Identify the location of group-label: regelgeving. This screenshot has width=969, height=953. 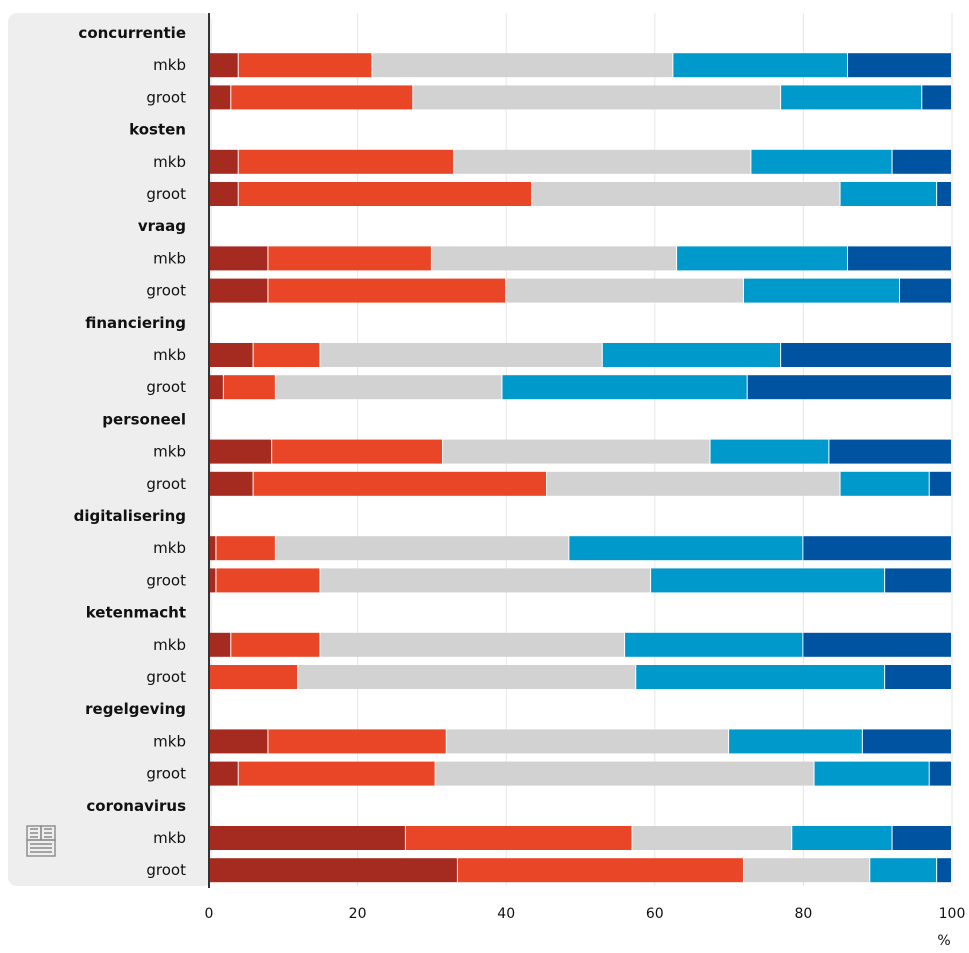
(135, 709).